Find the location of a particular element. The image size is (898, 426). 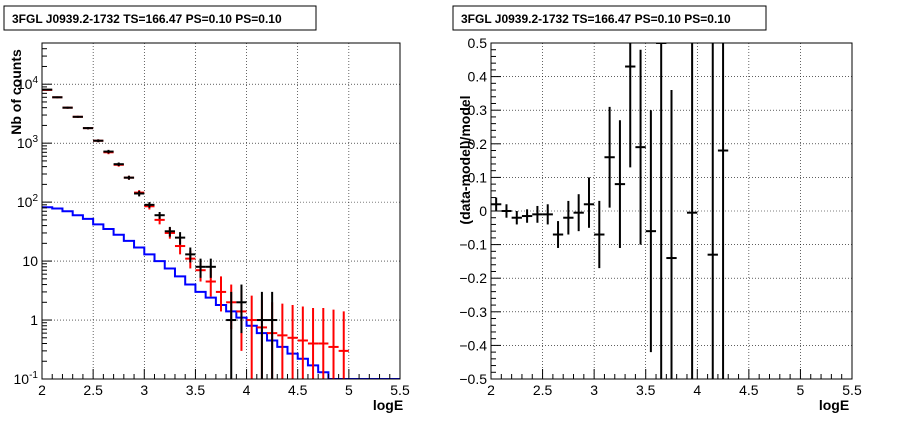

y-tick-label: 0.3 is located at coordinates (478, 110).